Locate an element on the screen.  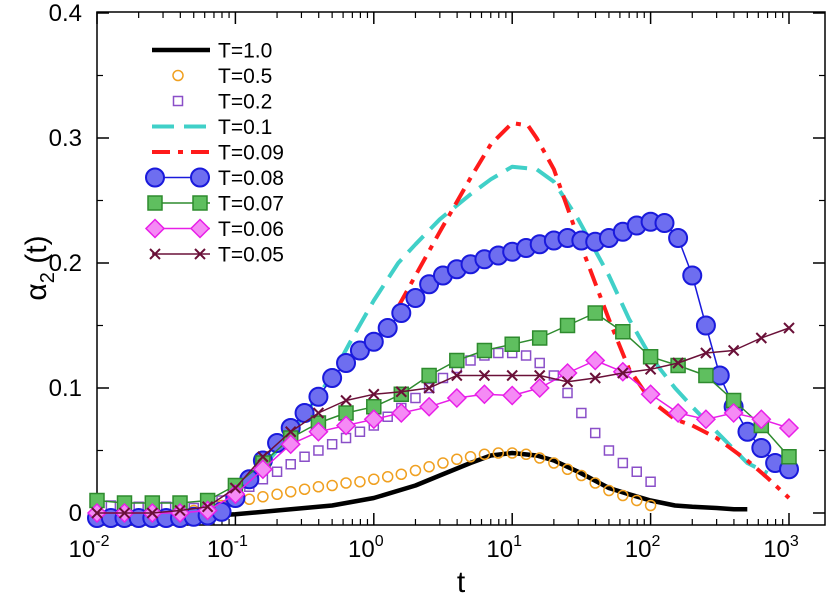
legend-label: T=0.06 is located at coordinates (251, 229).